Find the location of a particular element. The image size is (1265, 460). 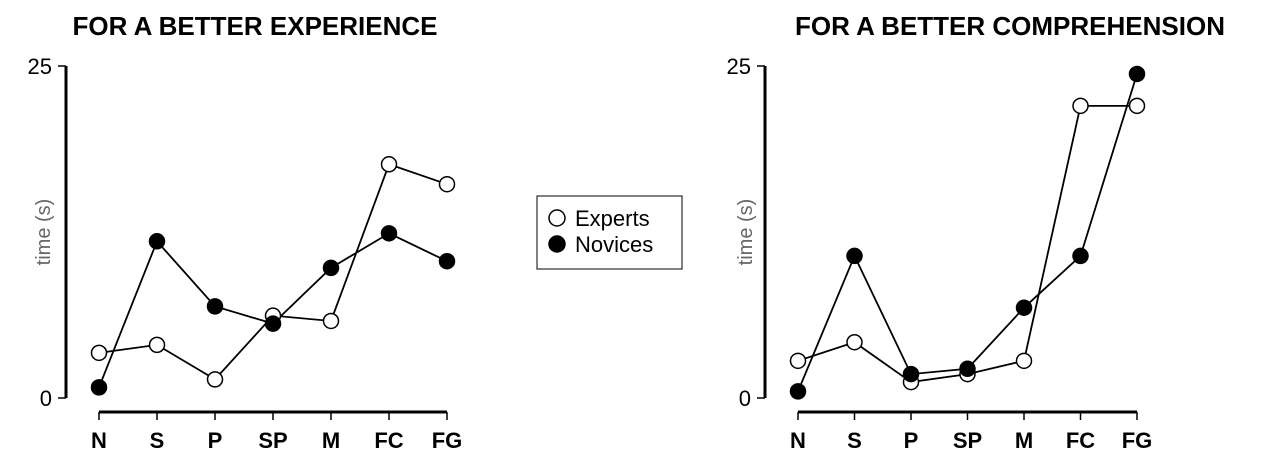

legend: Experts Novices is located at coordinates (609, 232).